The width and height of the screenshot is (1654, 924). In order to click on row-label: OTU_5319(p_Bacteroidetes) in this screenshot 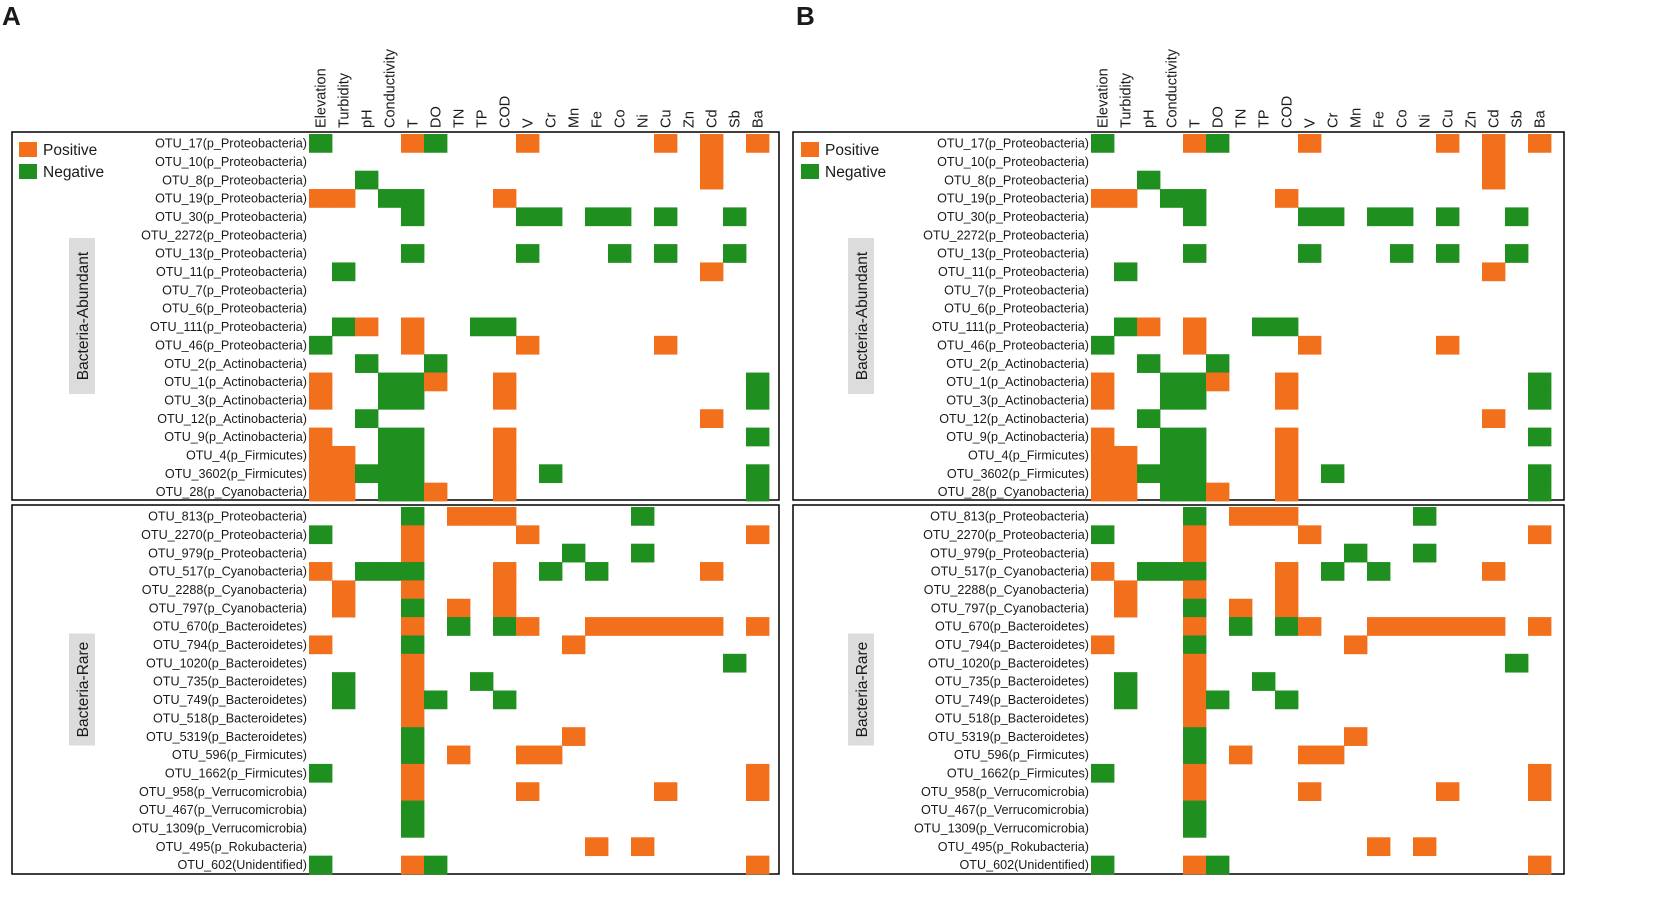, I will do `click(1008, 737)`.